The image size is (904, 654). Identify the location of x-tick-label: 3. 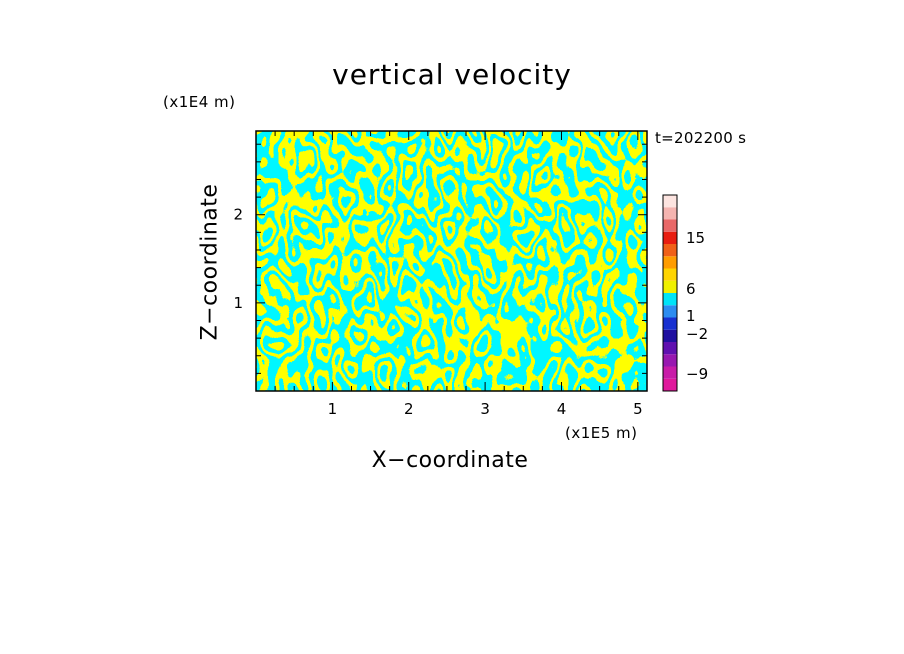
(485, 409).